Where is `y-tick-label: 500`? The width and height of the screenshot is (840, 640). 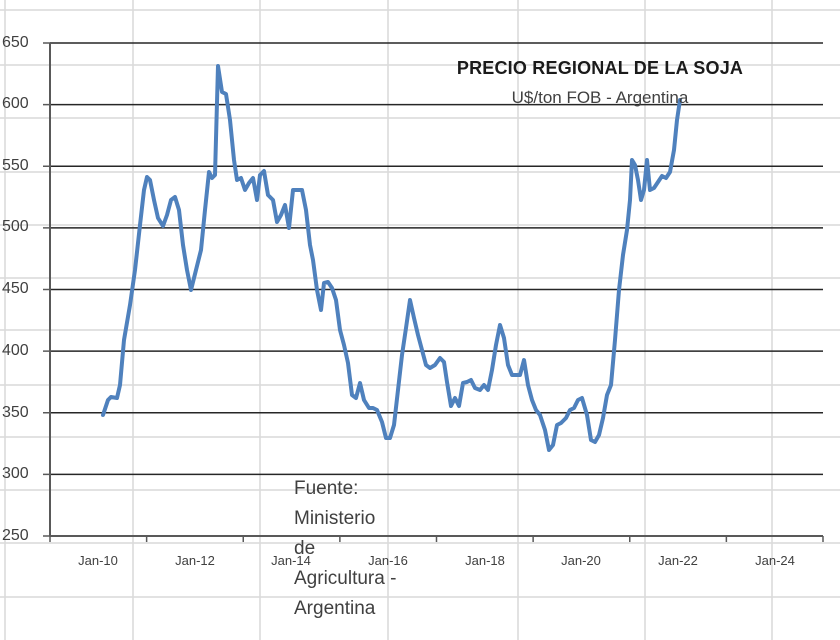
y-tick-label: 500 is located at coordinates (15, 226).